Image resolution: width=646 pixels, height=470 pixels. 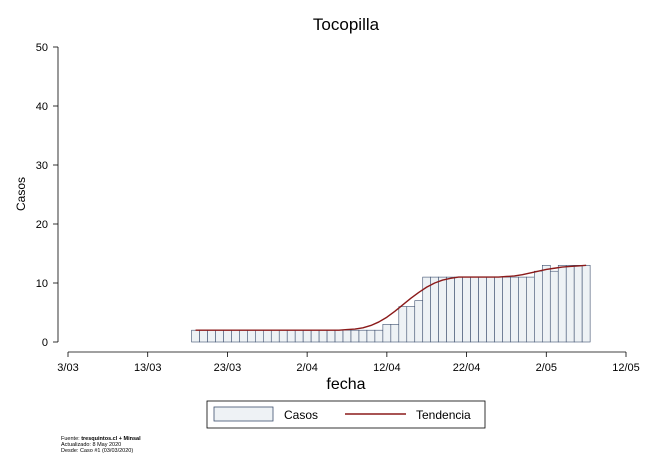 I want to click on source-line-1: Fuente: tresquintos.cl + Minsal, so click(x=101, y=439).